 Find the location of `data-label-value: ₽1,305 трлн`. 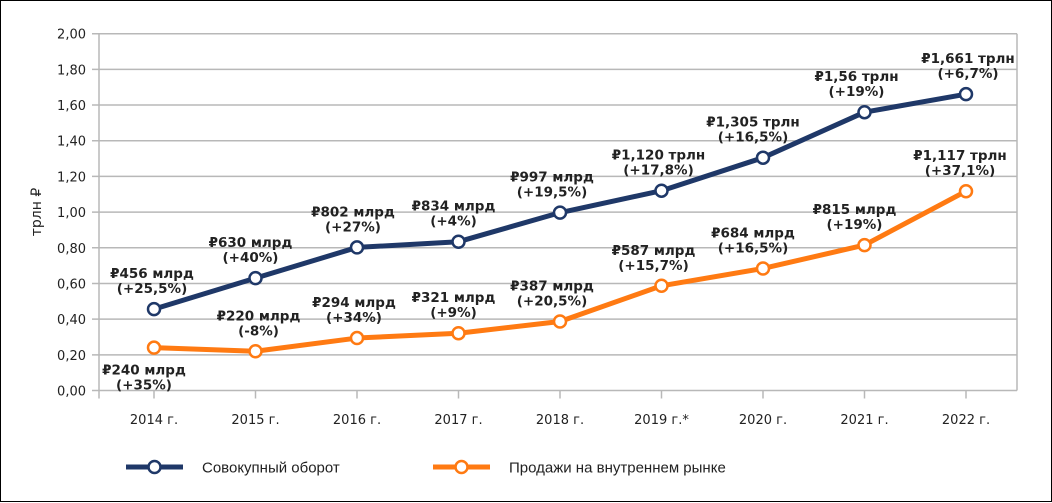

data-label-value: ₽1,305 трлн is located at coordinates (753, 123).